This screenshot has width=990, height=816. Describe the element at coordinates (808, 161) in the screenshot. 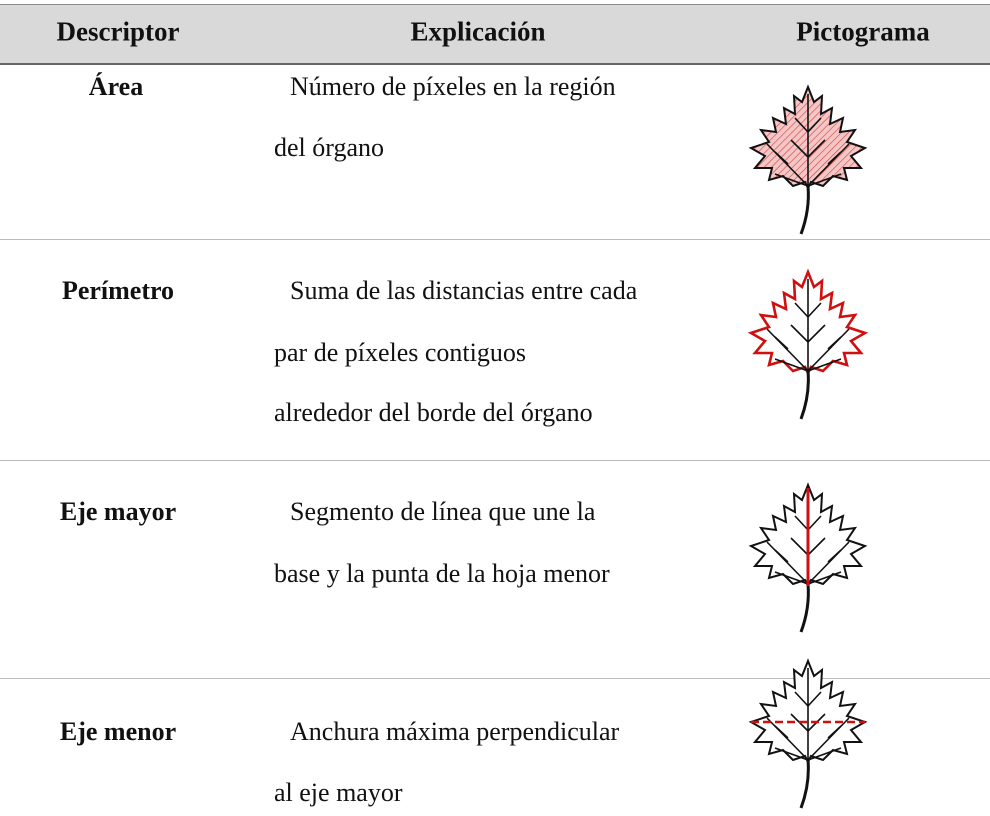

I see `pictogram-area` at that location.